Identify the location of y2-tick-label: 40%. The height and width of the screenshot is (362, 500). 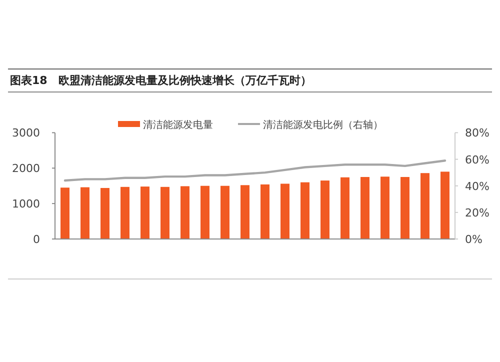
(477, 186).